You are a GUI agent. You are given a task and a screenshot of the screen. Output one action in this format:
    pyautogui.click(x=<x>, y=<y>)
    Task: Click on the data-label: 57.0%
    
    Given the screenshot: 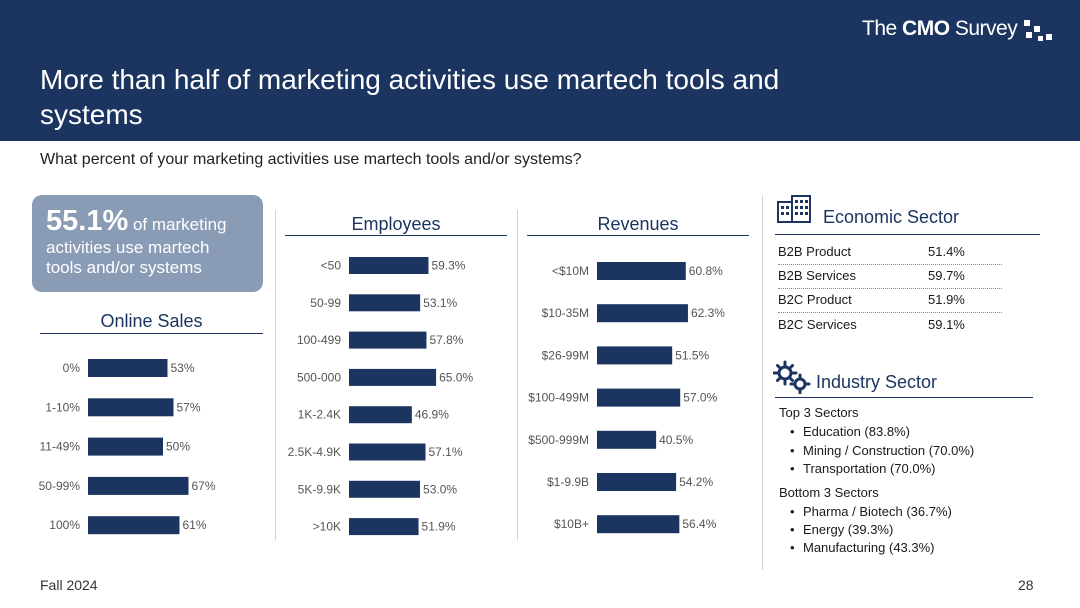 What is the action you would take?
    pyautogui.click(x=700, y=398)
    